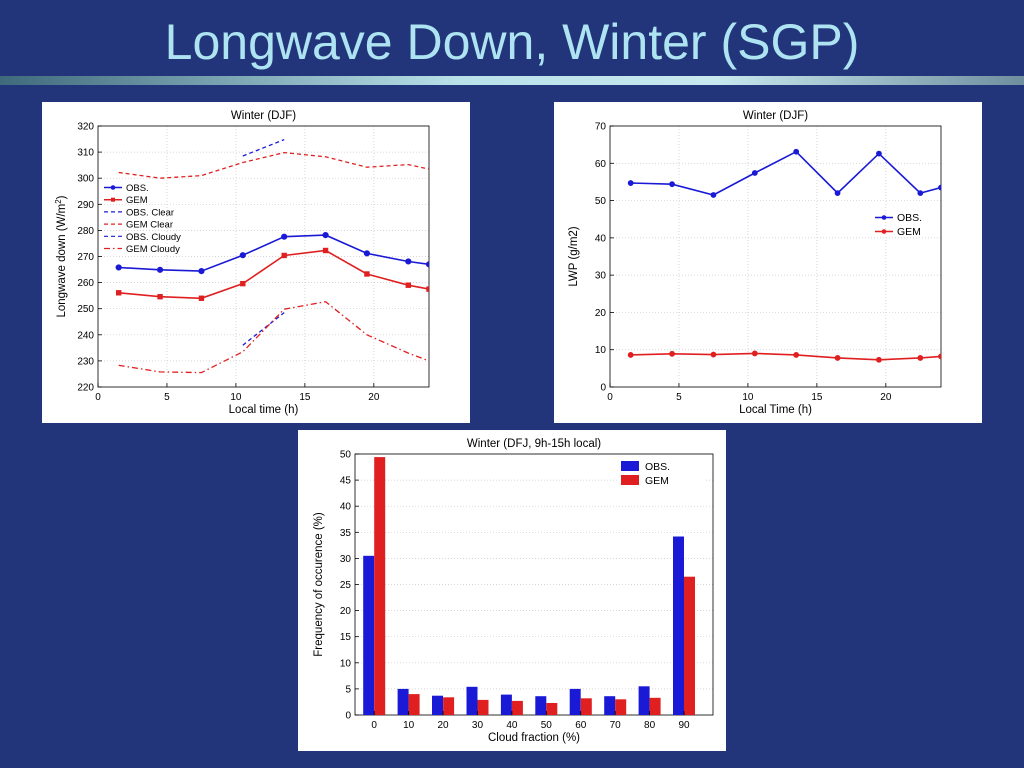 The width and height of the screenshot is (1024, 768). What do you see at coordinates (85, 309) in the screenshot?
I see `y-tick-label: 250` at bounding box center [85, 309].